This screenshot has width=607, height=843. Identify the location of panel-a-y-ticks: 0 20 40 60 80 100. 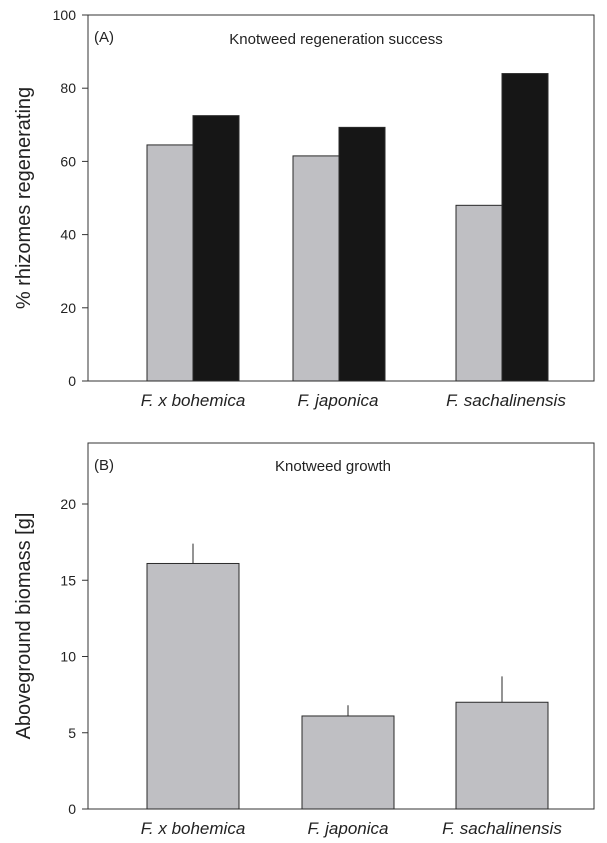
(70, 198).